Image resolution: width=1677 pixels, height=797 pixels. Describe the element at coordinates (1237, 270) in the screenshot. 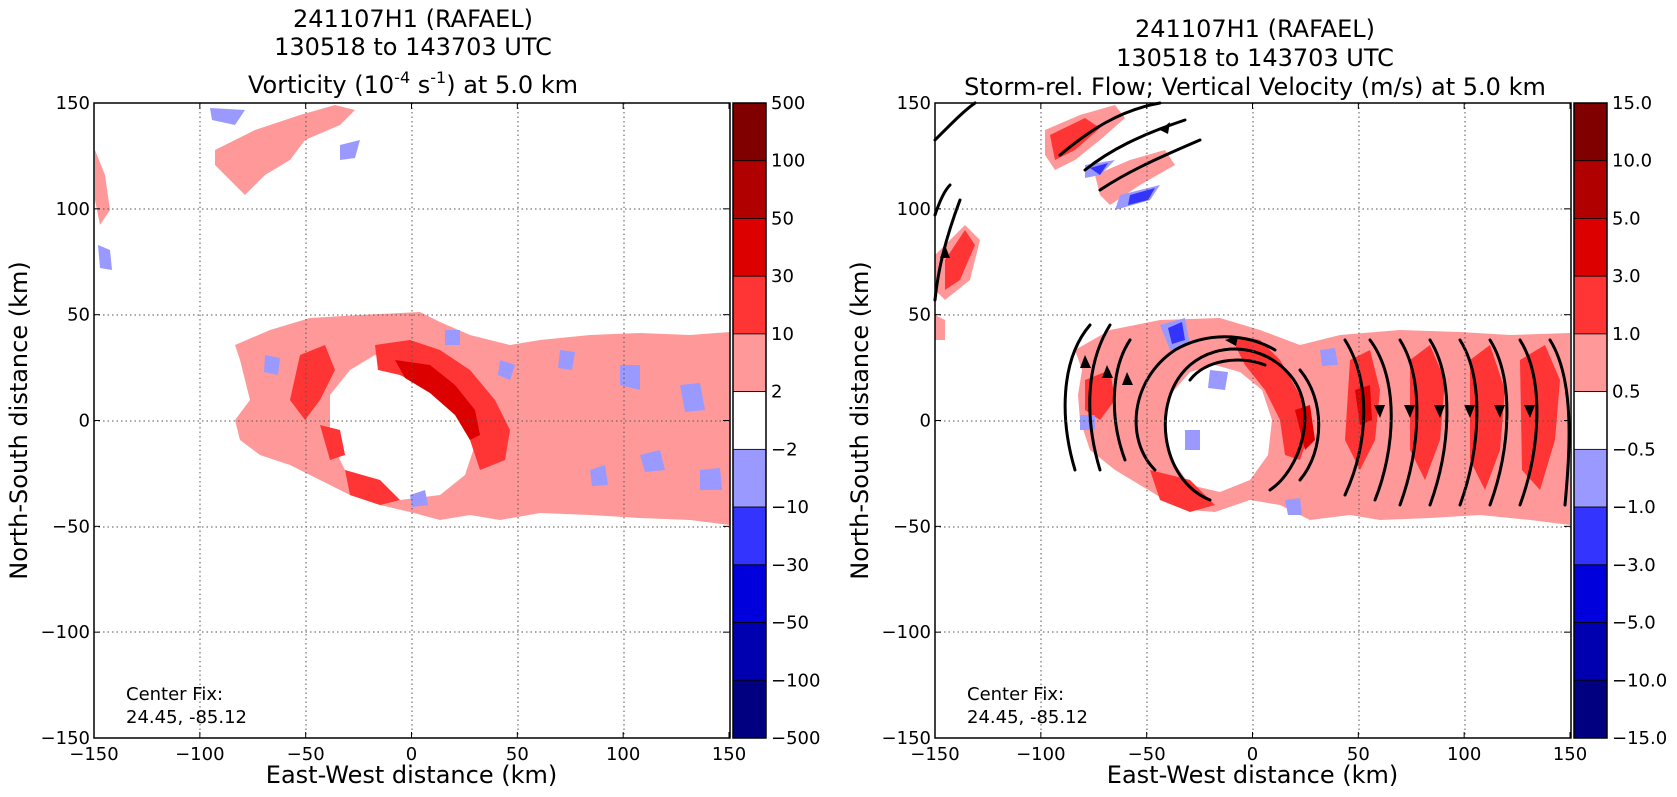

I see `right-streamline-arrowheads` at that location.